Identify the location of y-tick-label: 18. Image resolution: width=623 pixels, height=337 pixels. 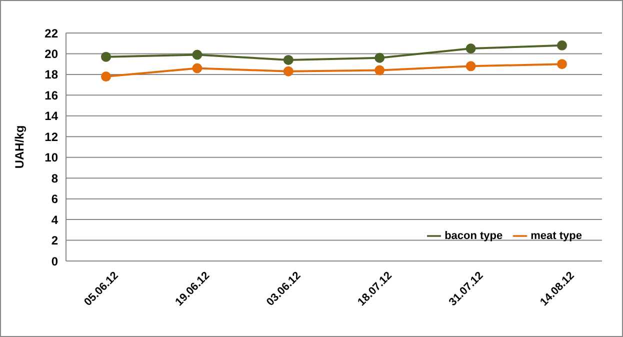
(51, 75).